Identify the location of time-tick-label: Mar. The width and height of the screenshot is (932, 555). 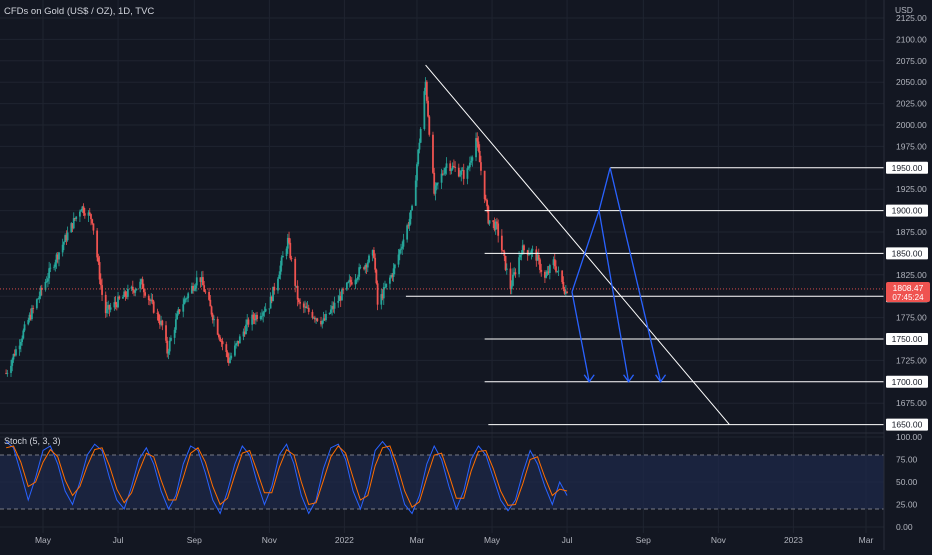
(417, 540).